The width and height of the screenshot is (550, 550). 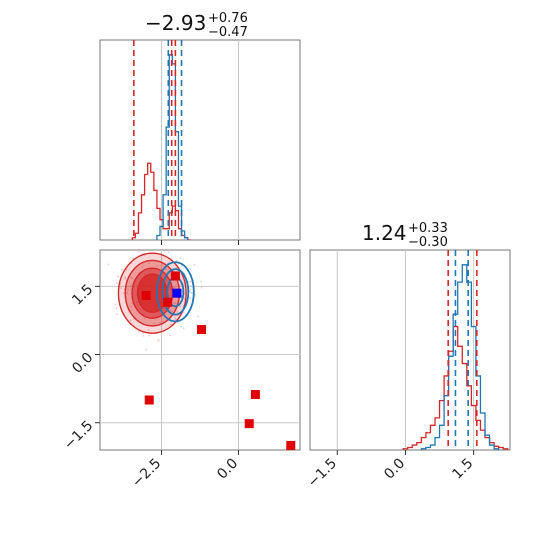 I want to click on panel-title-plus: +0.76, so click(x=228, y=18).